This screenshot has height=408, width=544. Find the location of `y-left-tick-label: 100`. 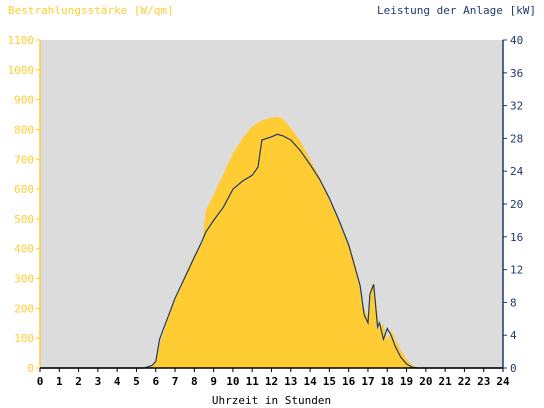

y-left-tick-label: 100 is located at coordinates (24, 338).